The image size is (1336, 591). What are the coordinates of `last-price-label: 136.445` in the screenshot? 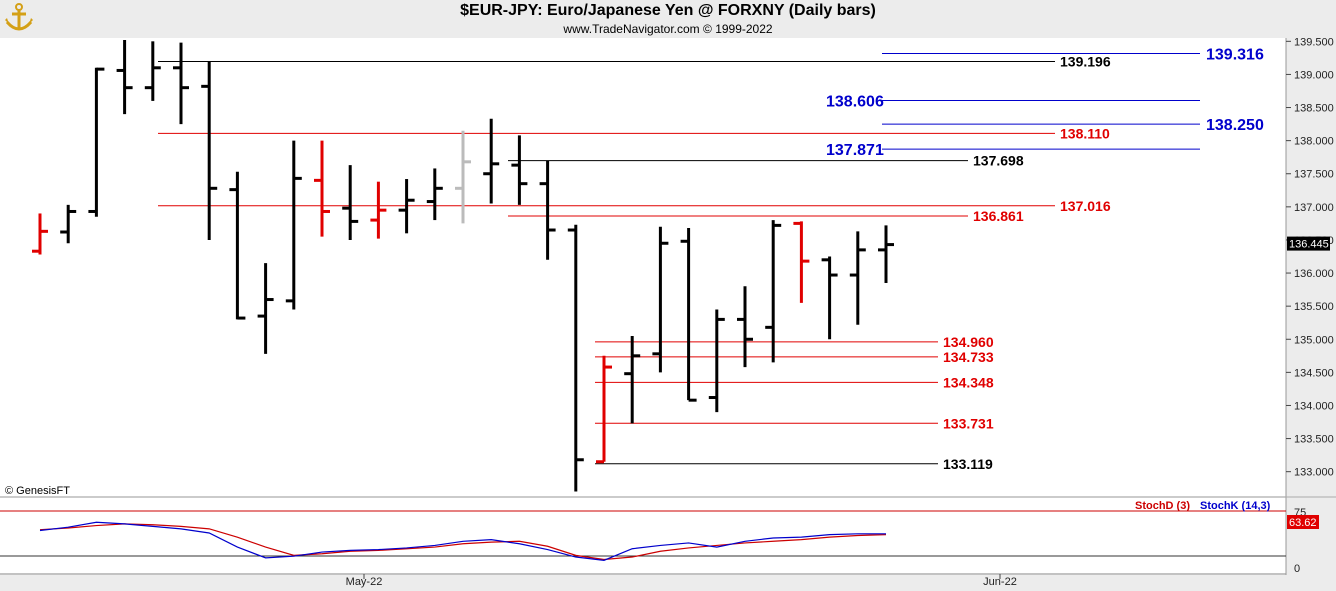 It's located at (1309, 245).